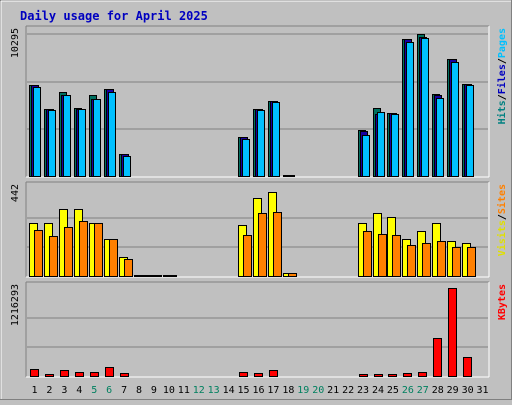 Image resolution: width=512 pixels, height=405 pixels. I want to click on x-tick-label-day-27: 27, so click(423, 390).